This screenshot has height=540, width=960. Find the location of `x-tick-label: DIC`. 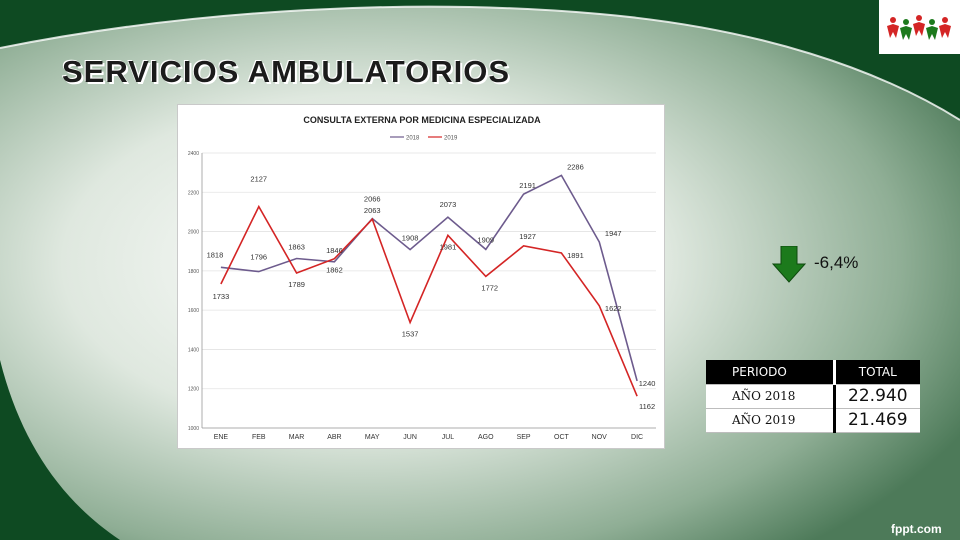

x-tick-label: DIC is located at coordinates (637, 437).